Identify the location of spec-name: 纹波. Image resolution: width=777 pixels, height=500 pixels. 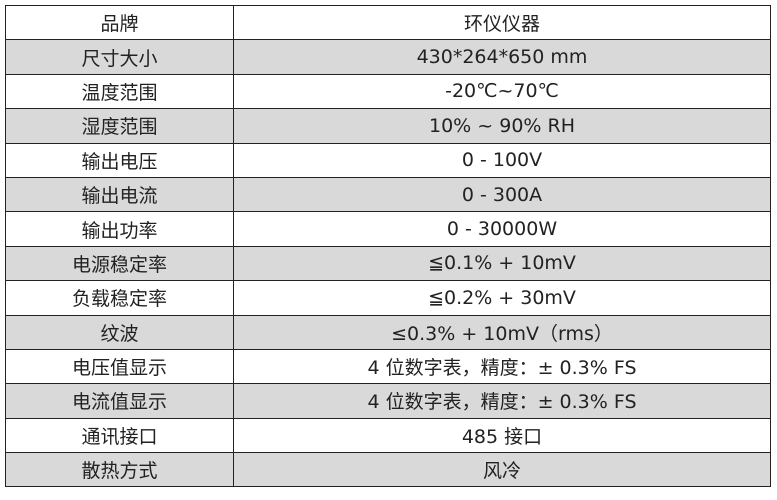
(119, 332).